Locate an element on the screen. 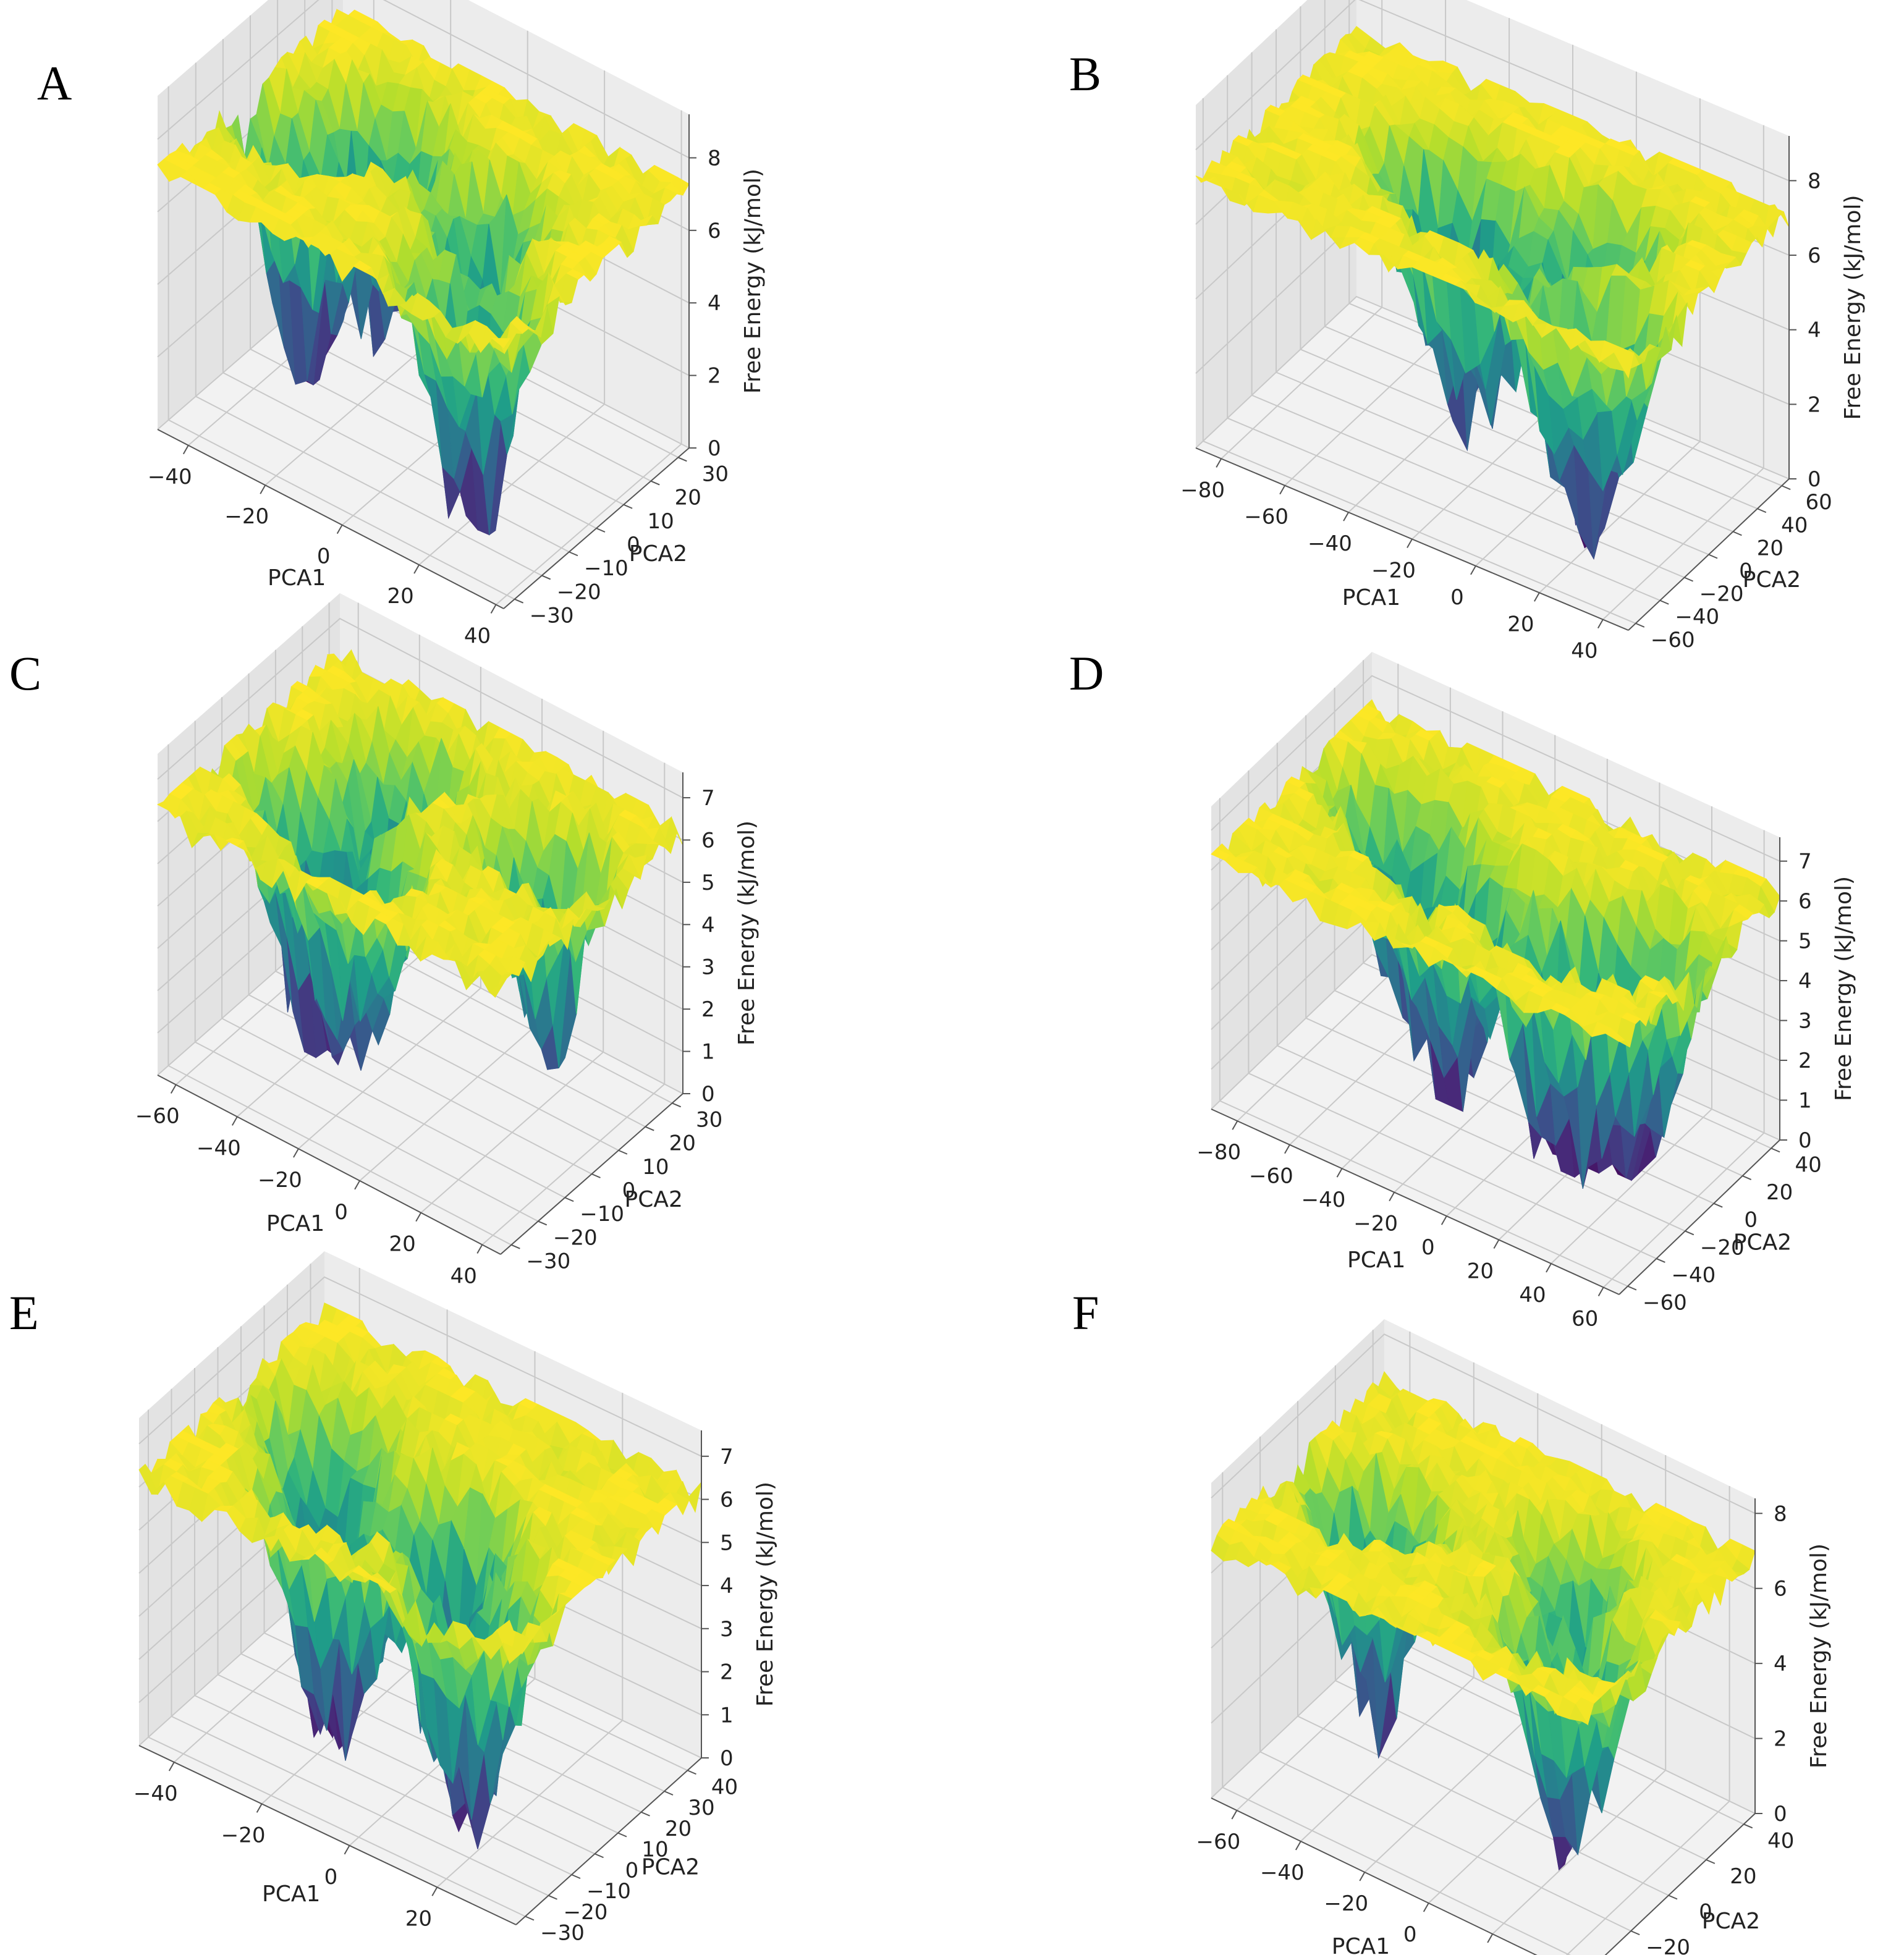  y-tick-label: 40 is located at coordinates (725, 1787).